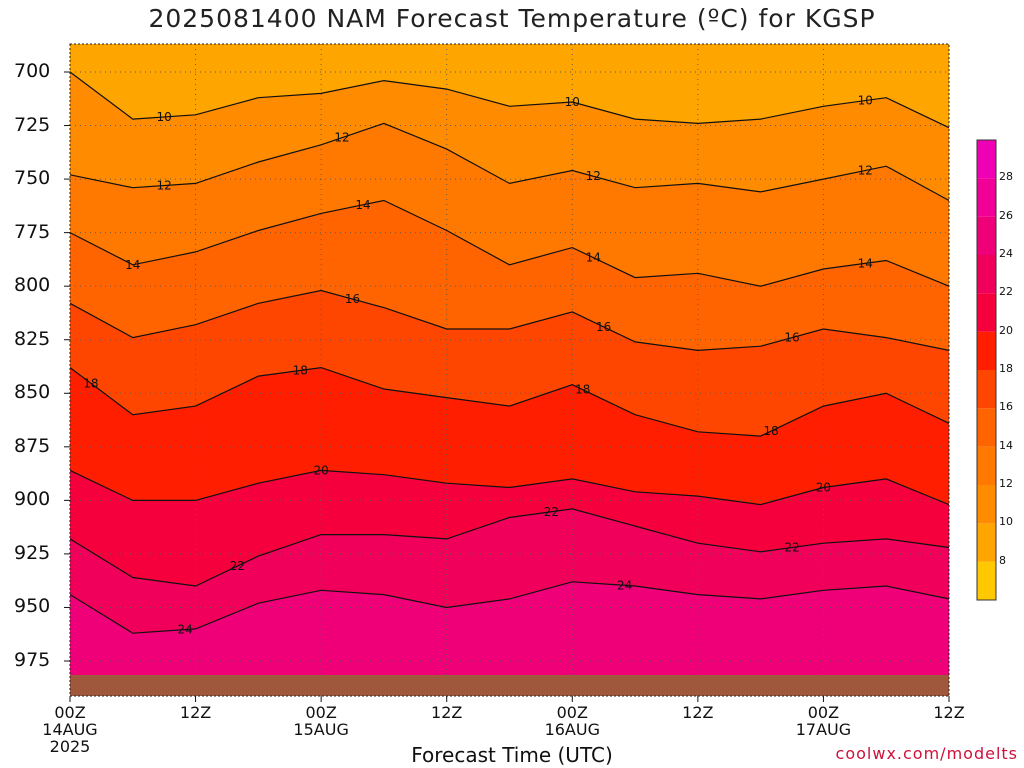  I want to click on colorbar-tick-label: 16, so click(1006, 407).